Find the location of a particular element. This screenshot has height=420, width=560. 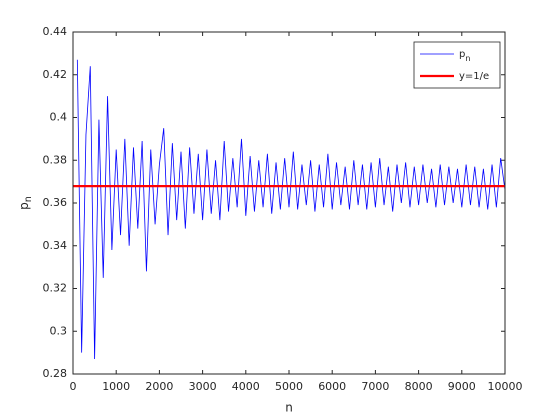

x-tick-label: 3000 is located at coordinates (203, 386).